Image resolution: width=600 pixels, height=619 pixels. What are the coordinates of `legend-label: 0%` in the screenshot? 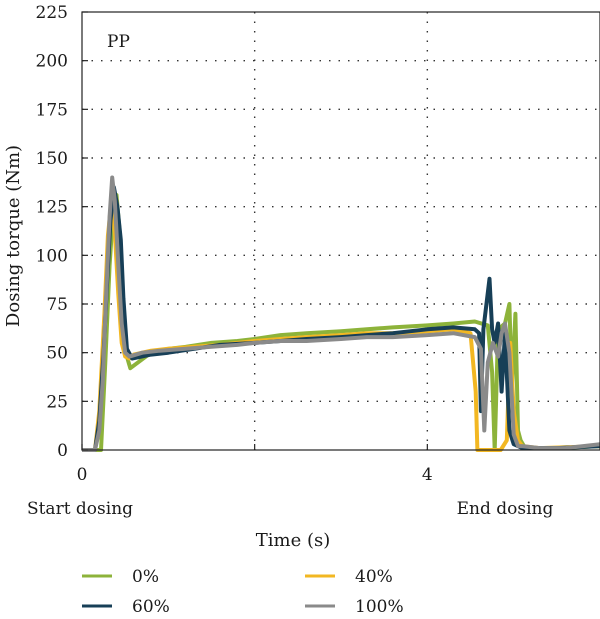 It's located at (145, 577).